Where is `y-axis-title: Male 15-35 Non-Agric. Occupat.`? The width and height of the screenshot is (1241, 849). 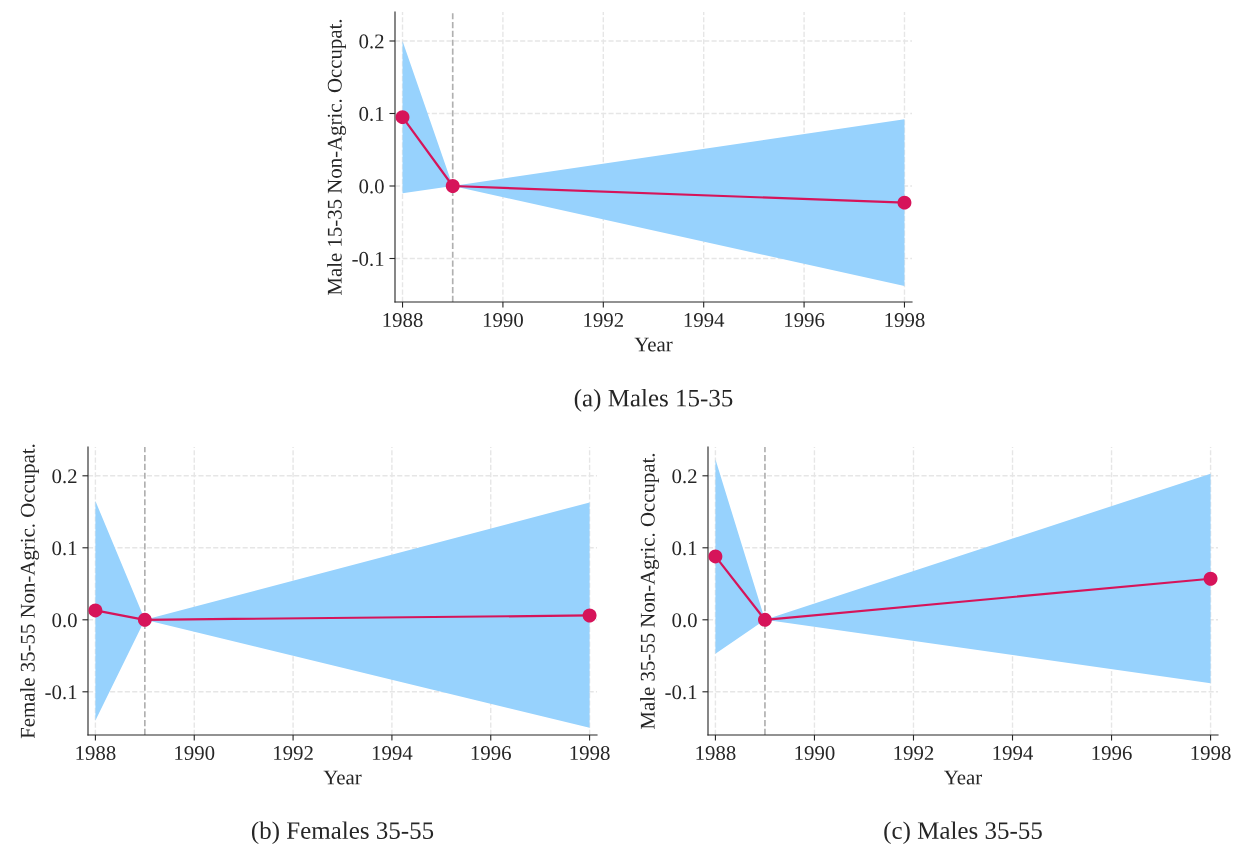
y-axis-title: Male 15-35 Non-Agric. Occupat. is located at coordinates (337, 157).